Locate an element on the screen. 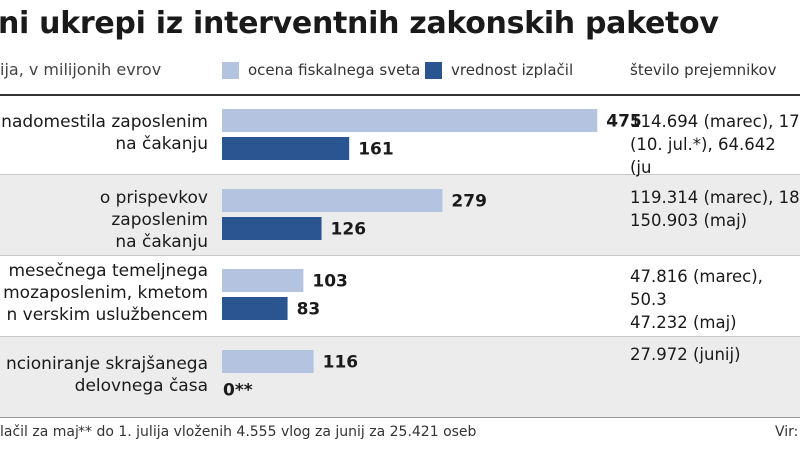  recipients-cell-4: 27.972 (junij) is located at coordinates (685, 354).